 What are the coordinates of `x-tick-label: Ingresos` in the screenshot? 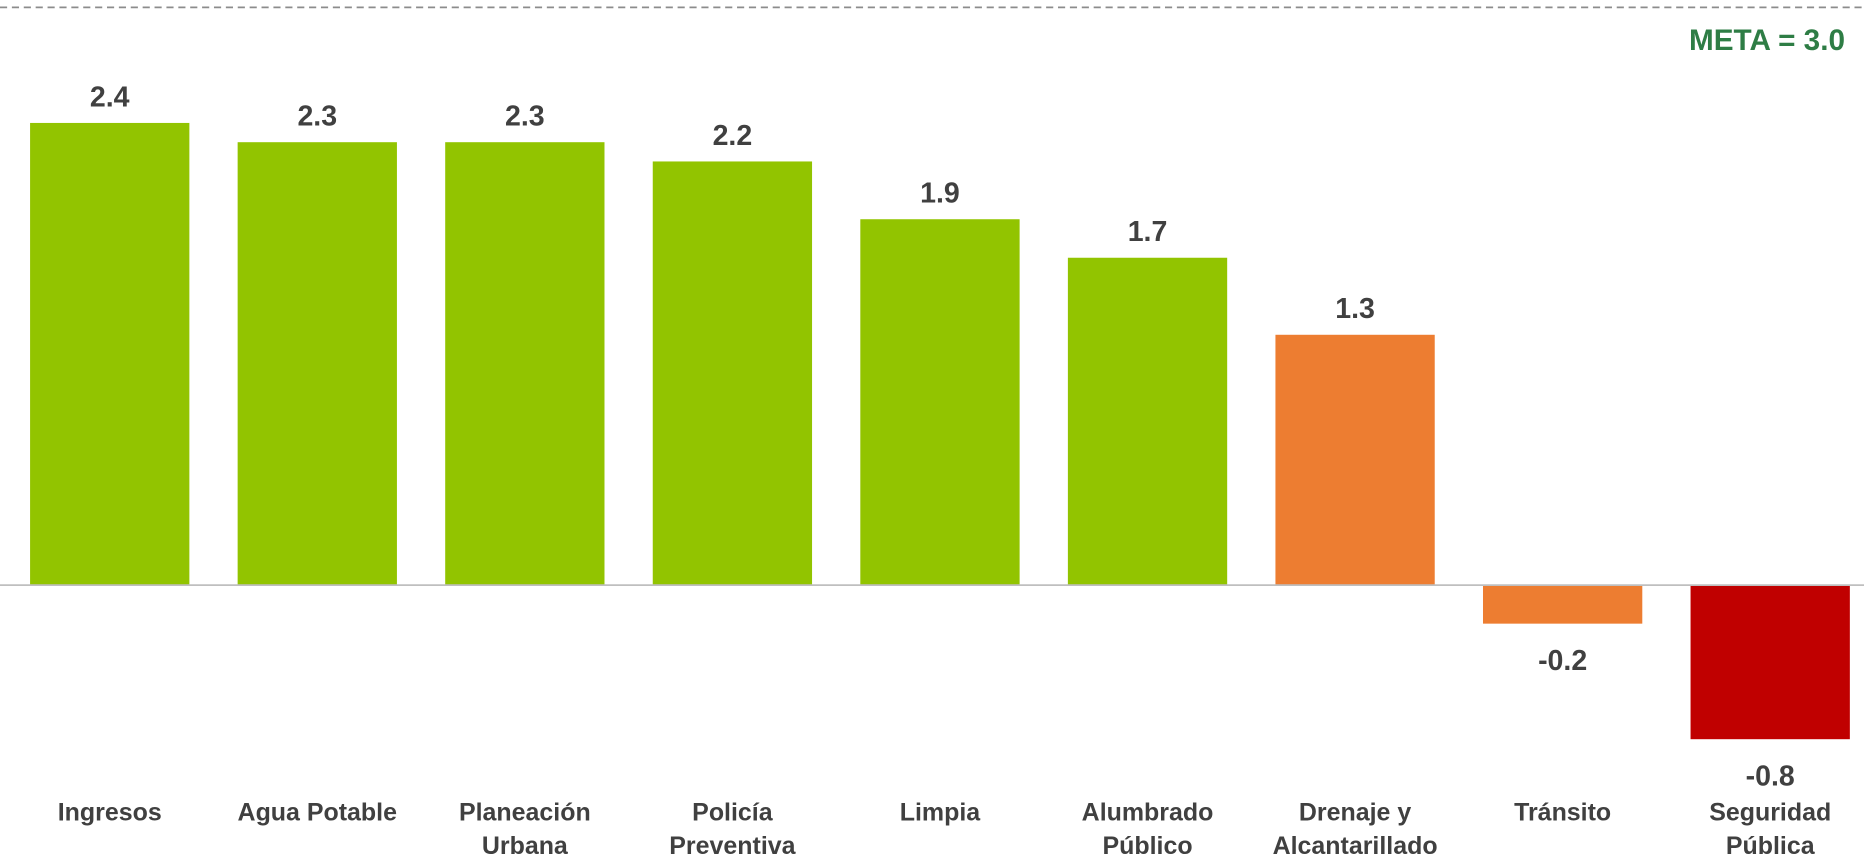 It's located at (110, 813).